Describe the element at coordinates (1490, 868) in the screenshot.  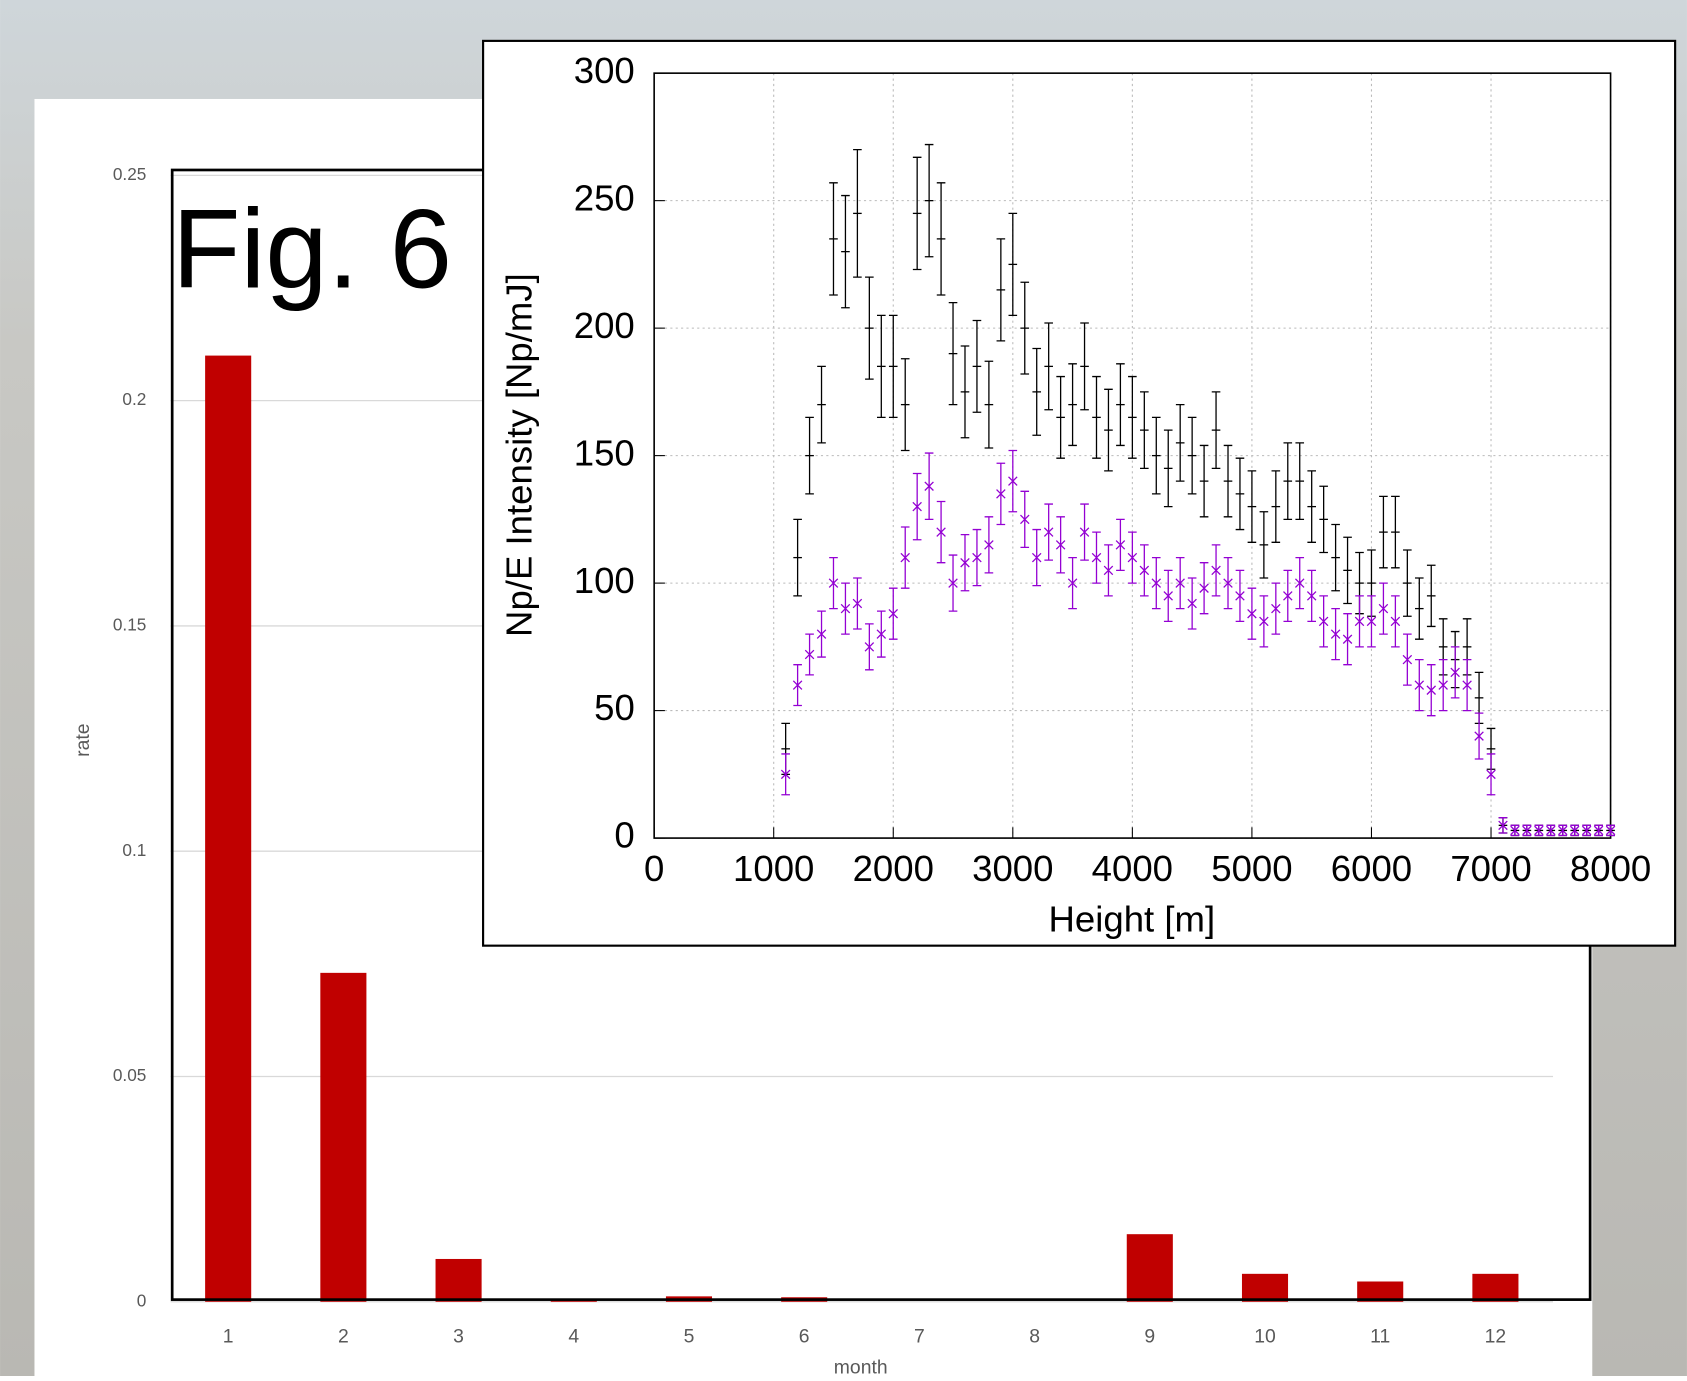
I see `x-tick-label: 7000` at that location.